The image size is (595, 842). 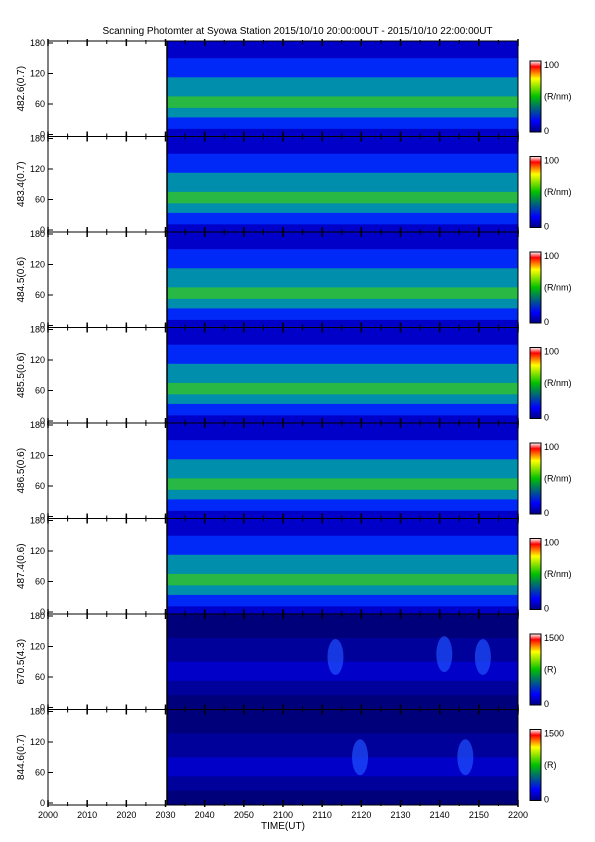 I want to click on panel-ylabel: 486.5(0.6), so click(x=21, y=471).